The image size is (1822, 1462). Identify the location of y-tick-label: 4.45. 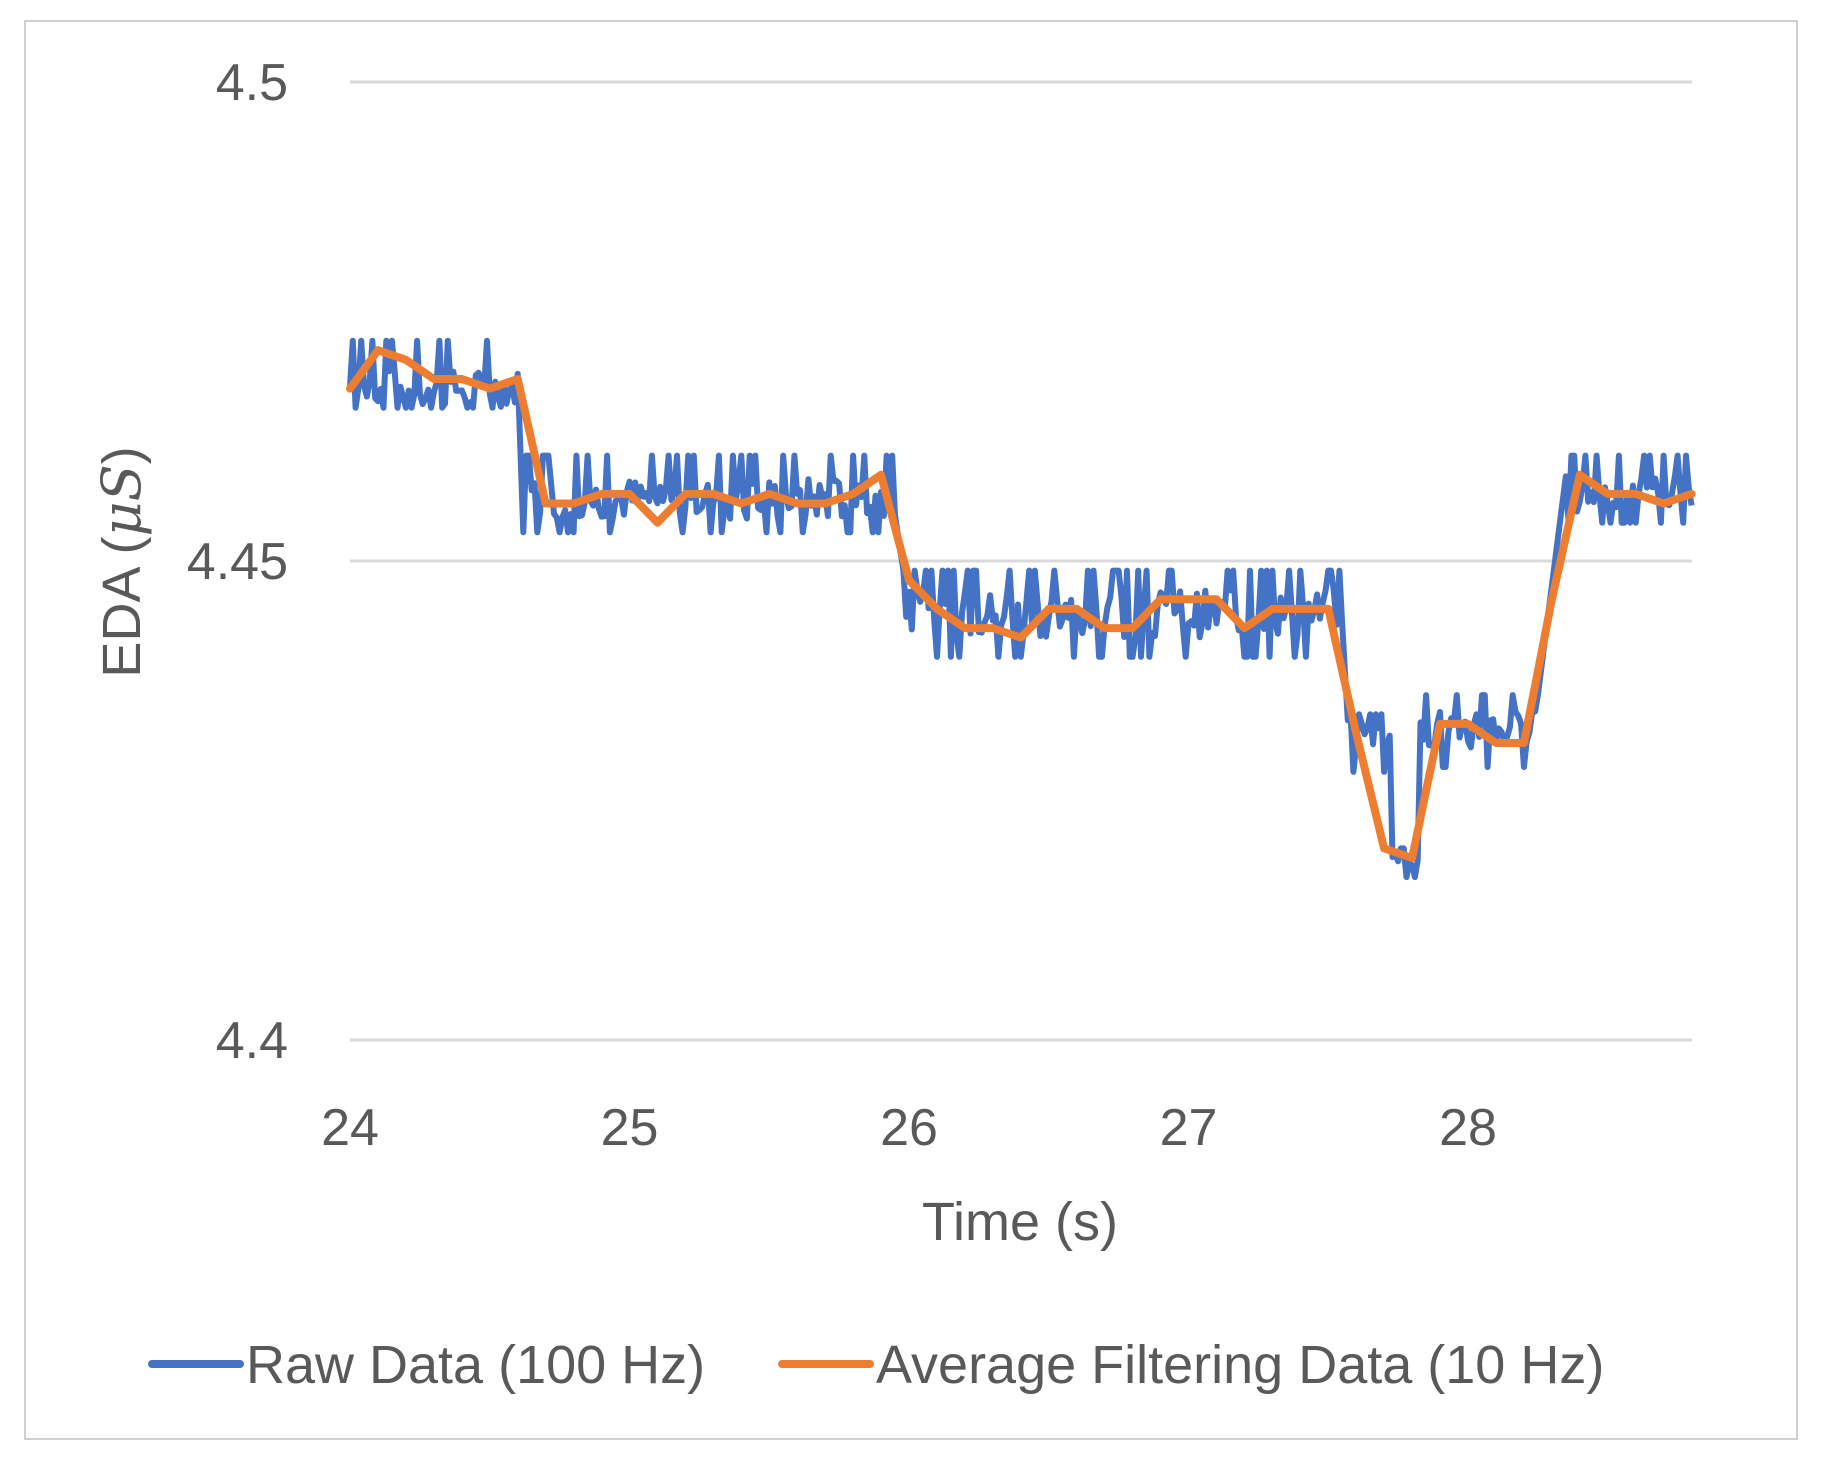
(237, 562).